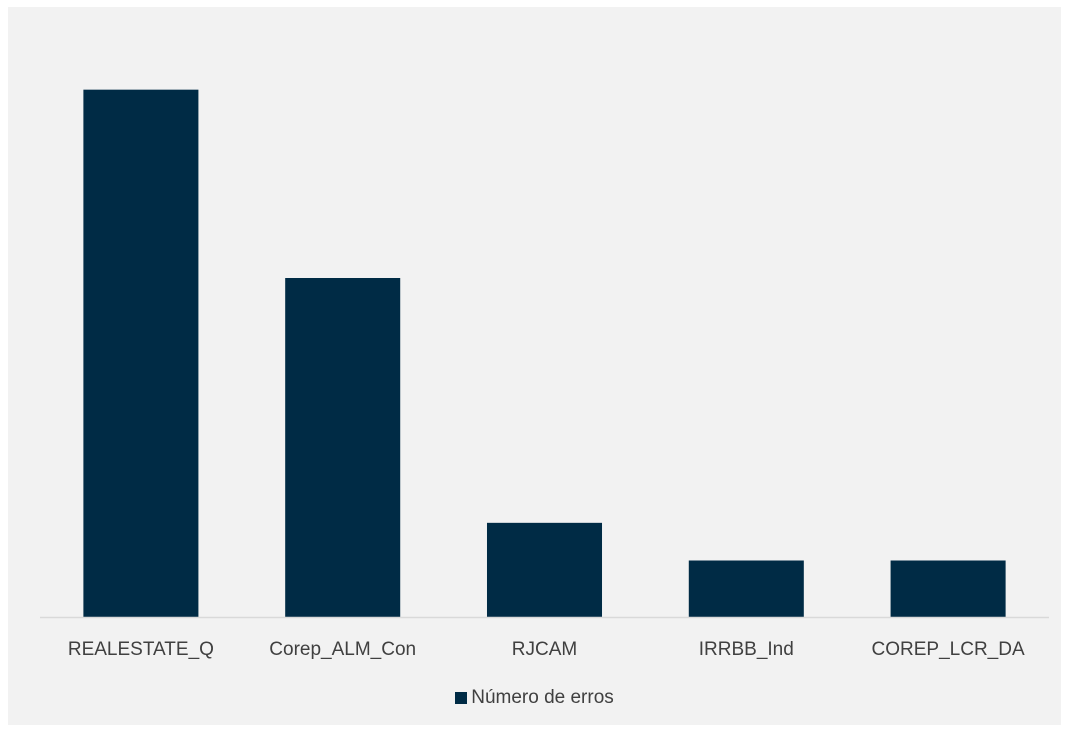 The width and height of the screenshot is (1069, 731). Describe the element at coordinates (461, 698) in the screenshot. I see `legend-swatch` at that location.